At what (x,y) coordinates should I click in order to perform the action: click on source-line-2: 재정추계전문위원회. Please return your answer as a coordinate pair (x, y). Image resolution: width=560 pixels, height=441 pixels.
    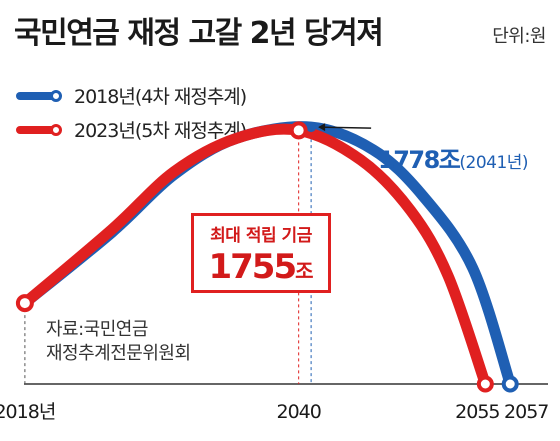
    Looking at the image, I should click on (118, 353).